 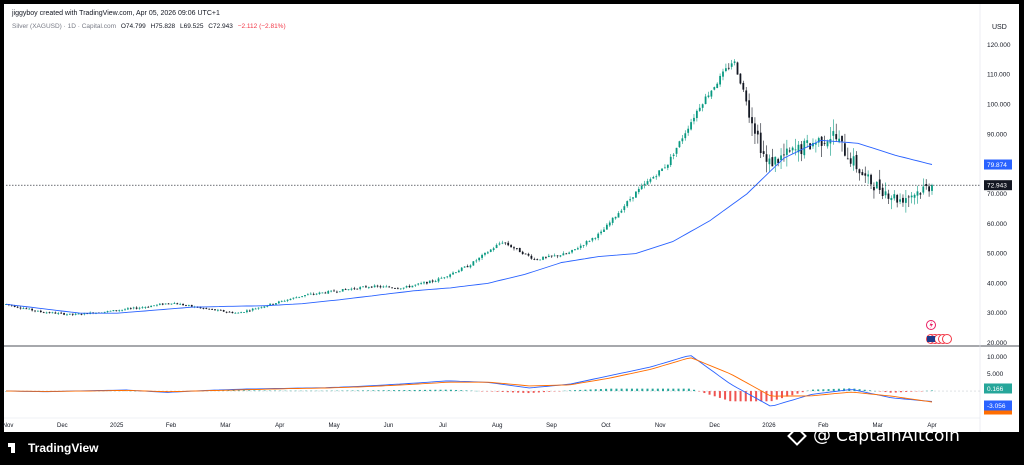 What do you see at coordinates (64, 26) in the screenshot?
I see `symbol-name: Silver (XAGUSD) · 1D · Capital.com` at bounding box center [64, 26].